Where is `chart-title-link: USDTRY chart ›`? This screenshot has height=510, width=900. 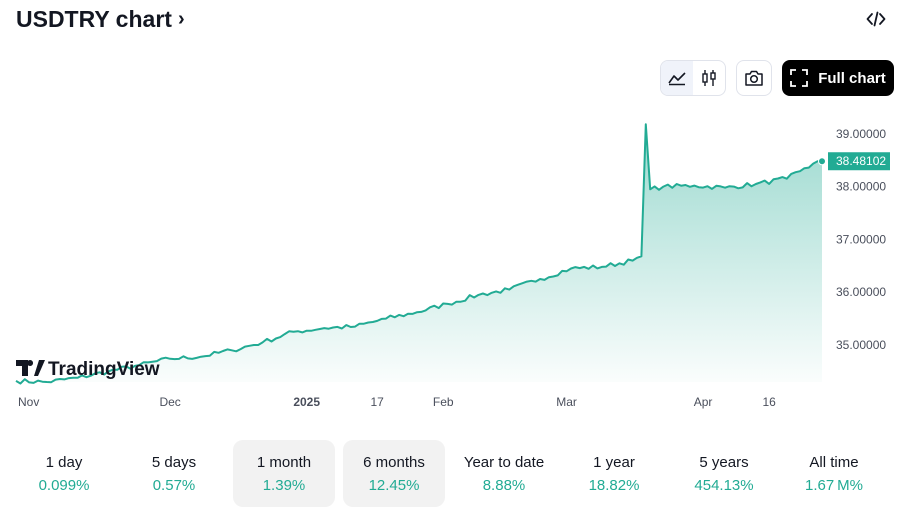
chart-title-link: USDTRY chart › is located at coordinates (100, 19).